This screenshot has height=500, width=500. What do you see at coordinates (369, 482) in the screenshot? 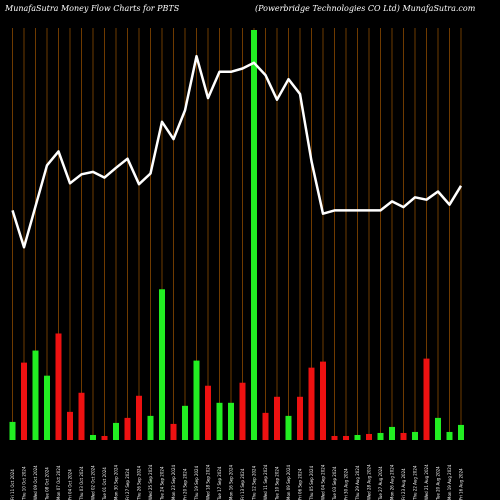
I see `x-tick-label: Wed 28 Aug 2024` at bounding box center [369, 482].